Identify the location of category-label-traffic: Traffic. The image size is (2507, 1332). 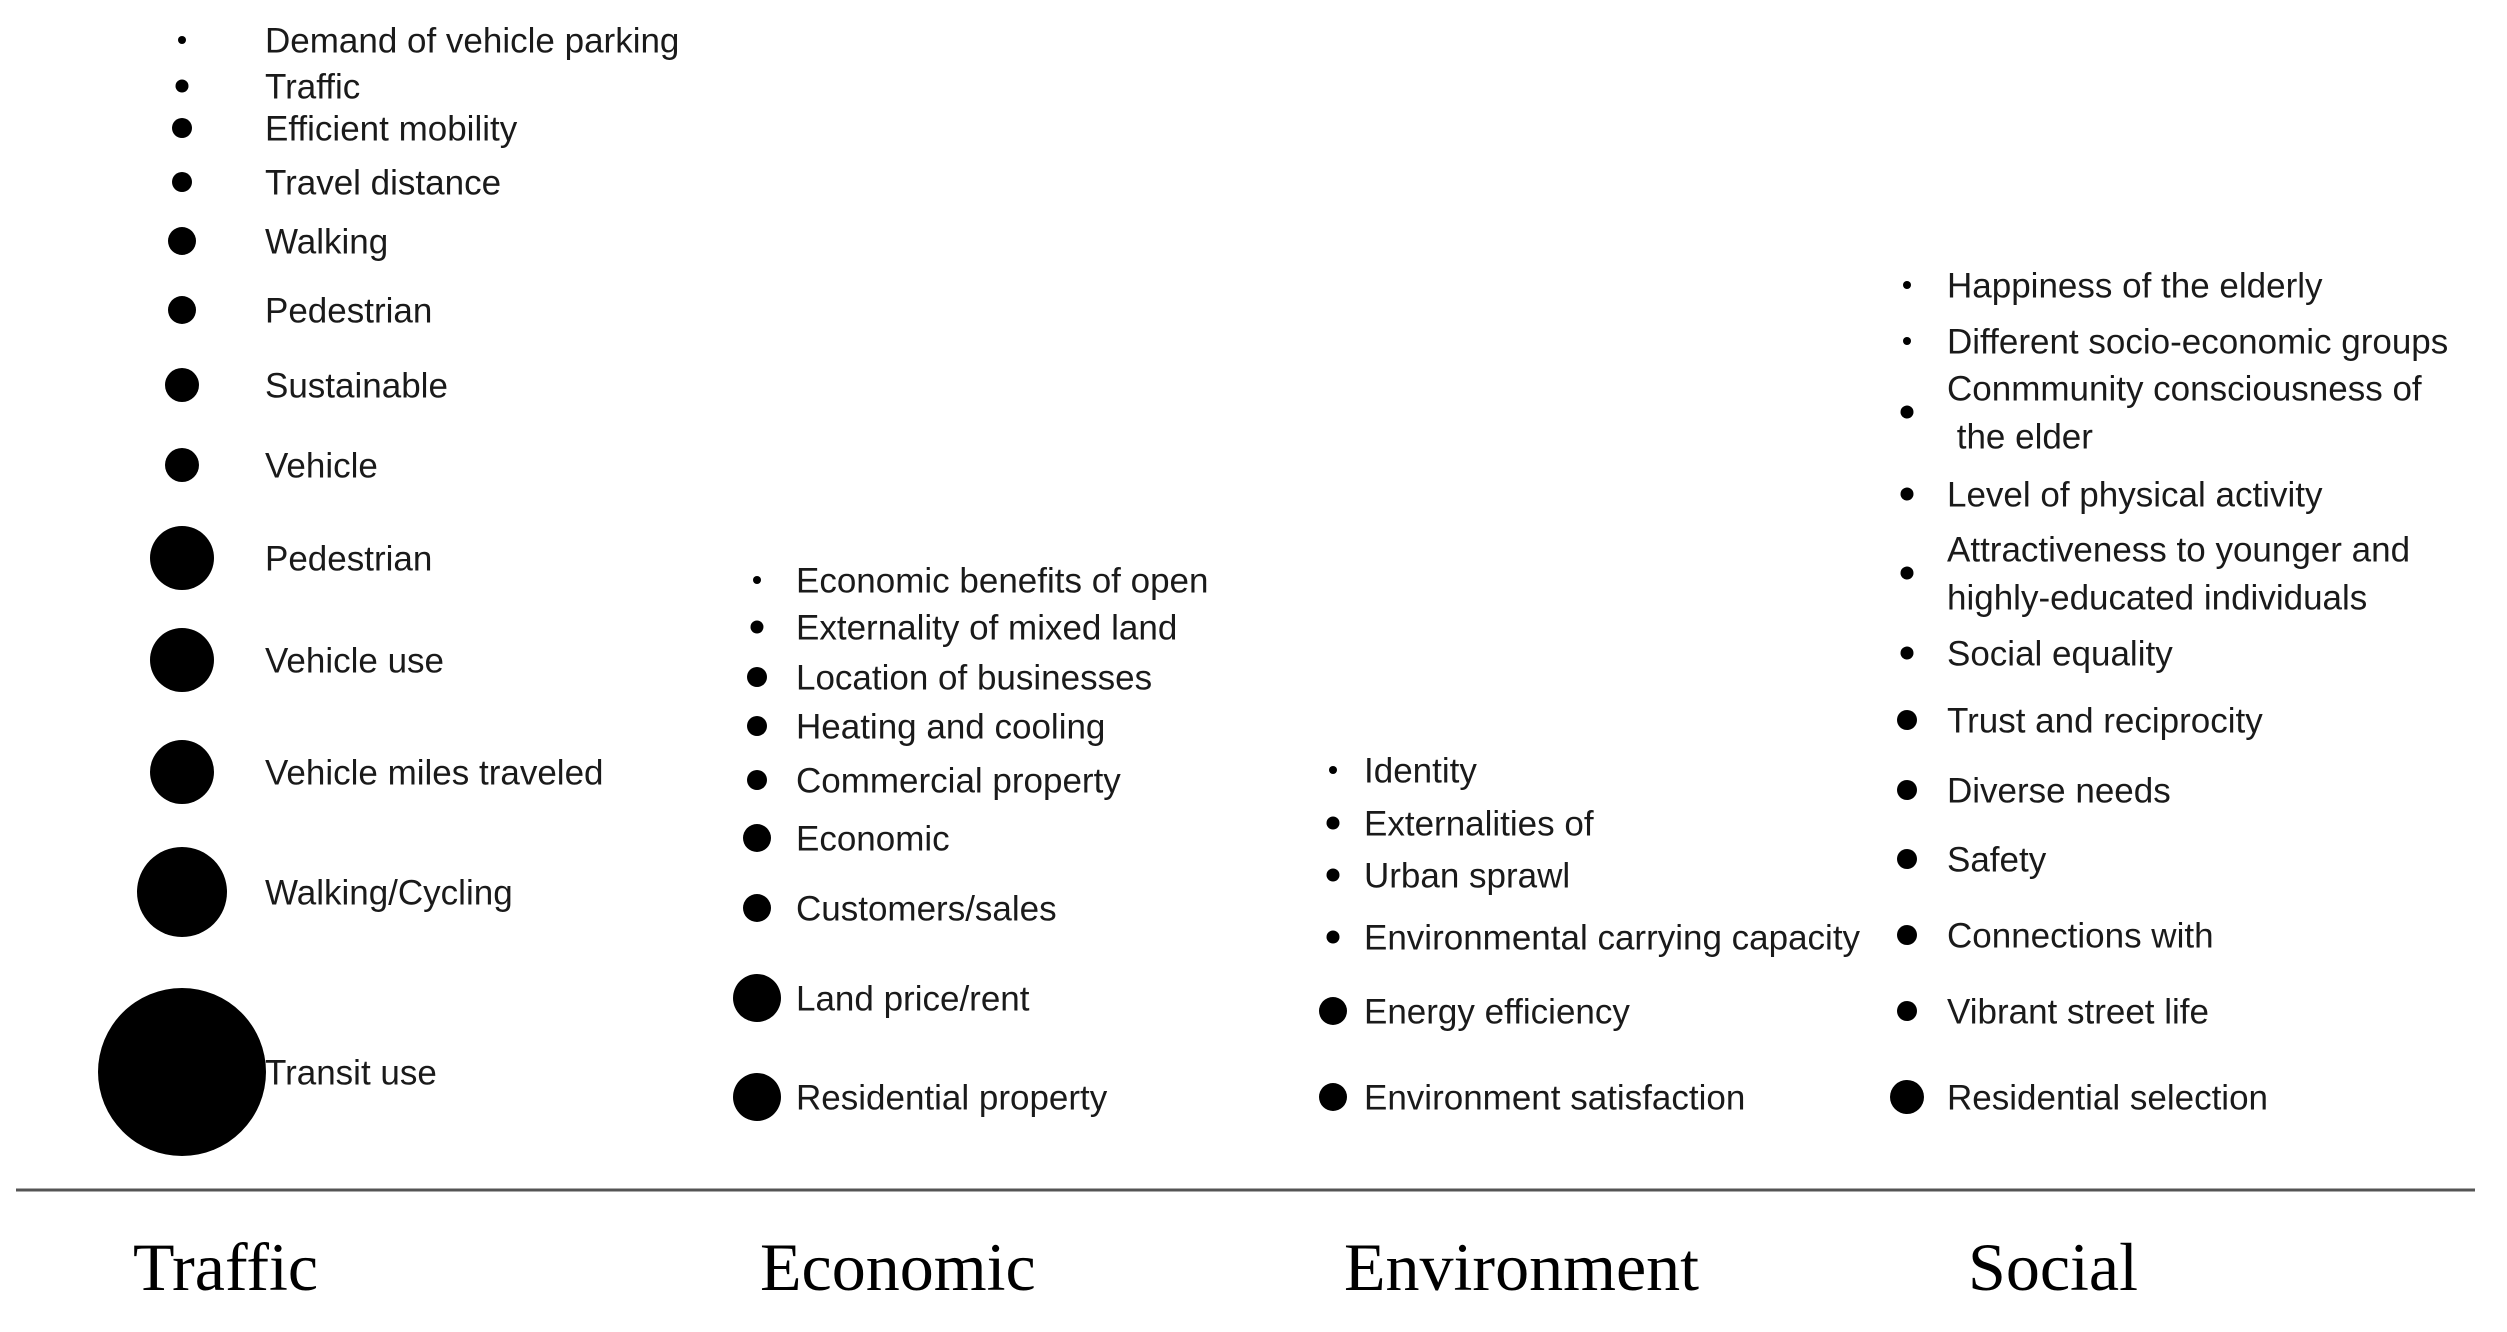
(225, 1267).